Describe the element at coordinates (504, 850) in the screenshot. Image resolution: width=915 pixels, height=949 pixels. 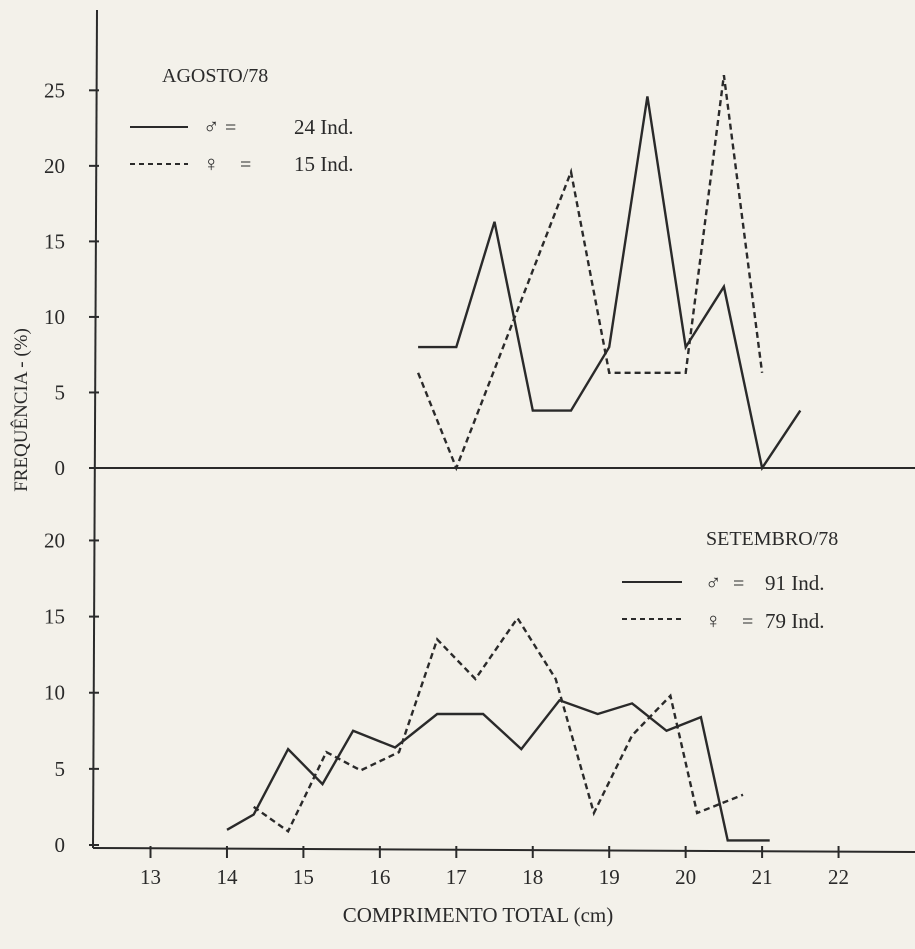
I see `x-axis-line` at that location.